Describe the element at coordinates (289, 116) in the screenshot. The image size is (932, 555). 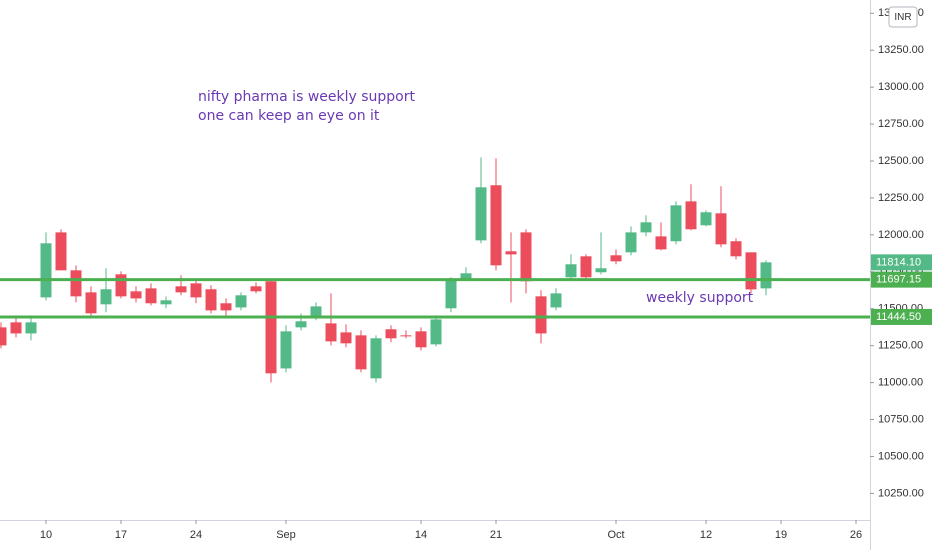
I see `annotation: one can keep an eye on it` at that location.